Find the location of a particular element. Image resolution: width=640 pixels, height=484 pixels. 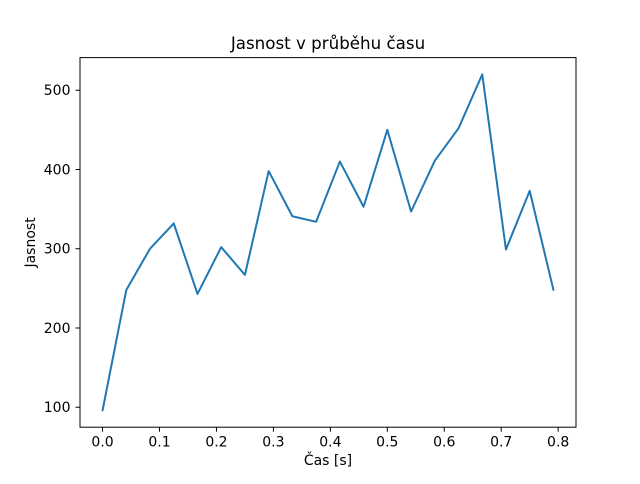

y-tick-label: 300 is located at coordinates (57, 250).